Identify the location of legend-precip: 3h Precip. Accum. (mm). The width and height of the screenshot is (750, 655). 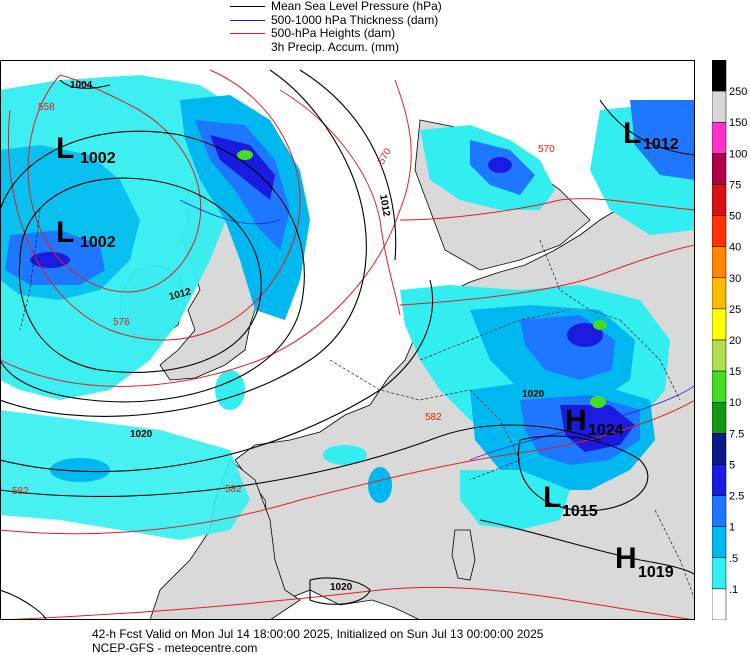
(336, 47).